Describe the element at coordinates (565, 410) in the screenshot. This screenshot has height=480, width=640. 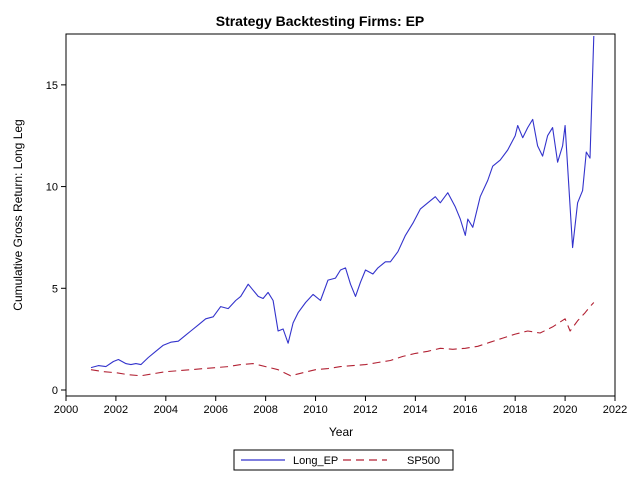
I see `x-tick-label: 2020` at that location.